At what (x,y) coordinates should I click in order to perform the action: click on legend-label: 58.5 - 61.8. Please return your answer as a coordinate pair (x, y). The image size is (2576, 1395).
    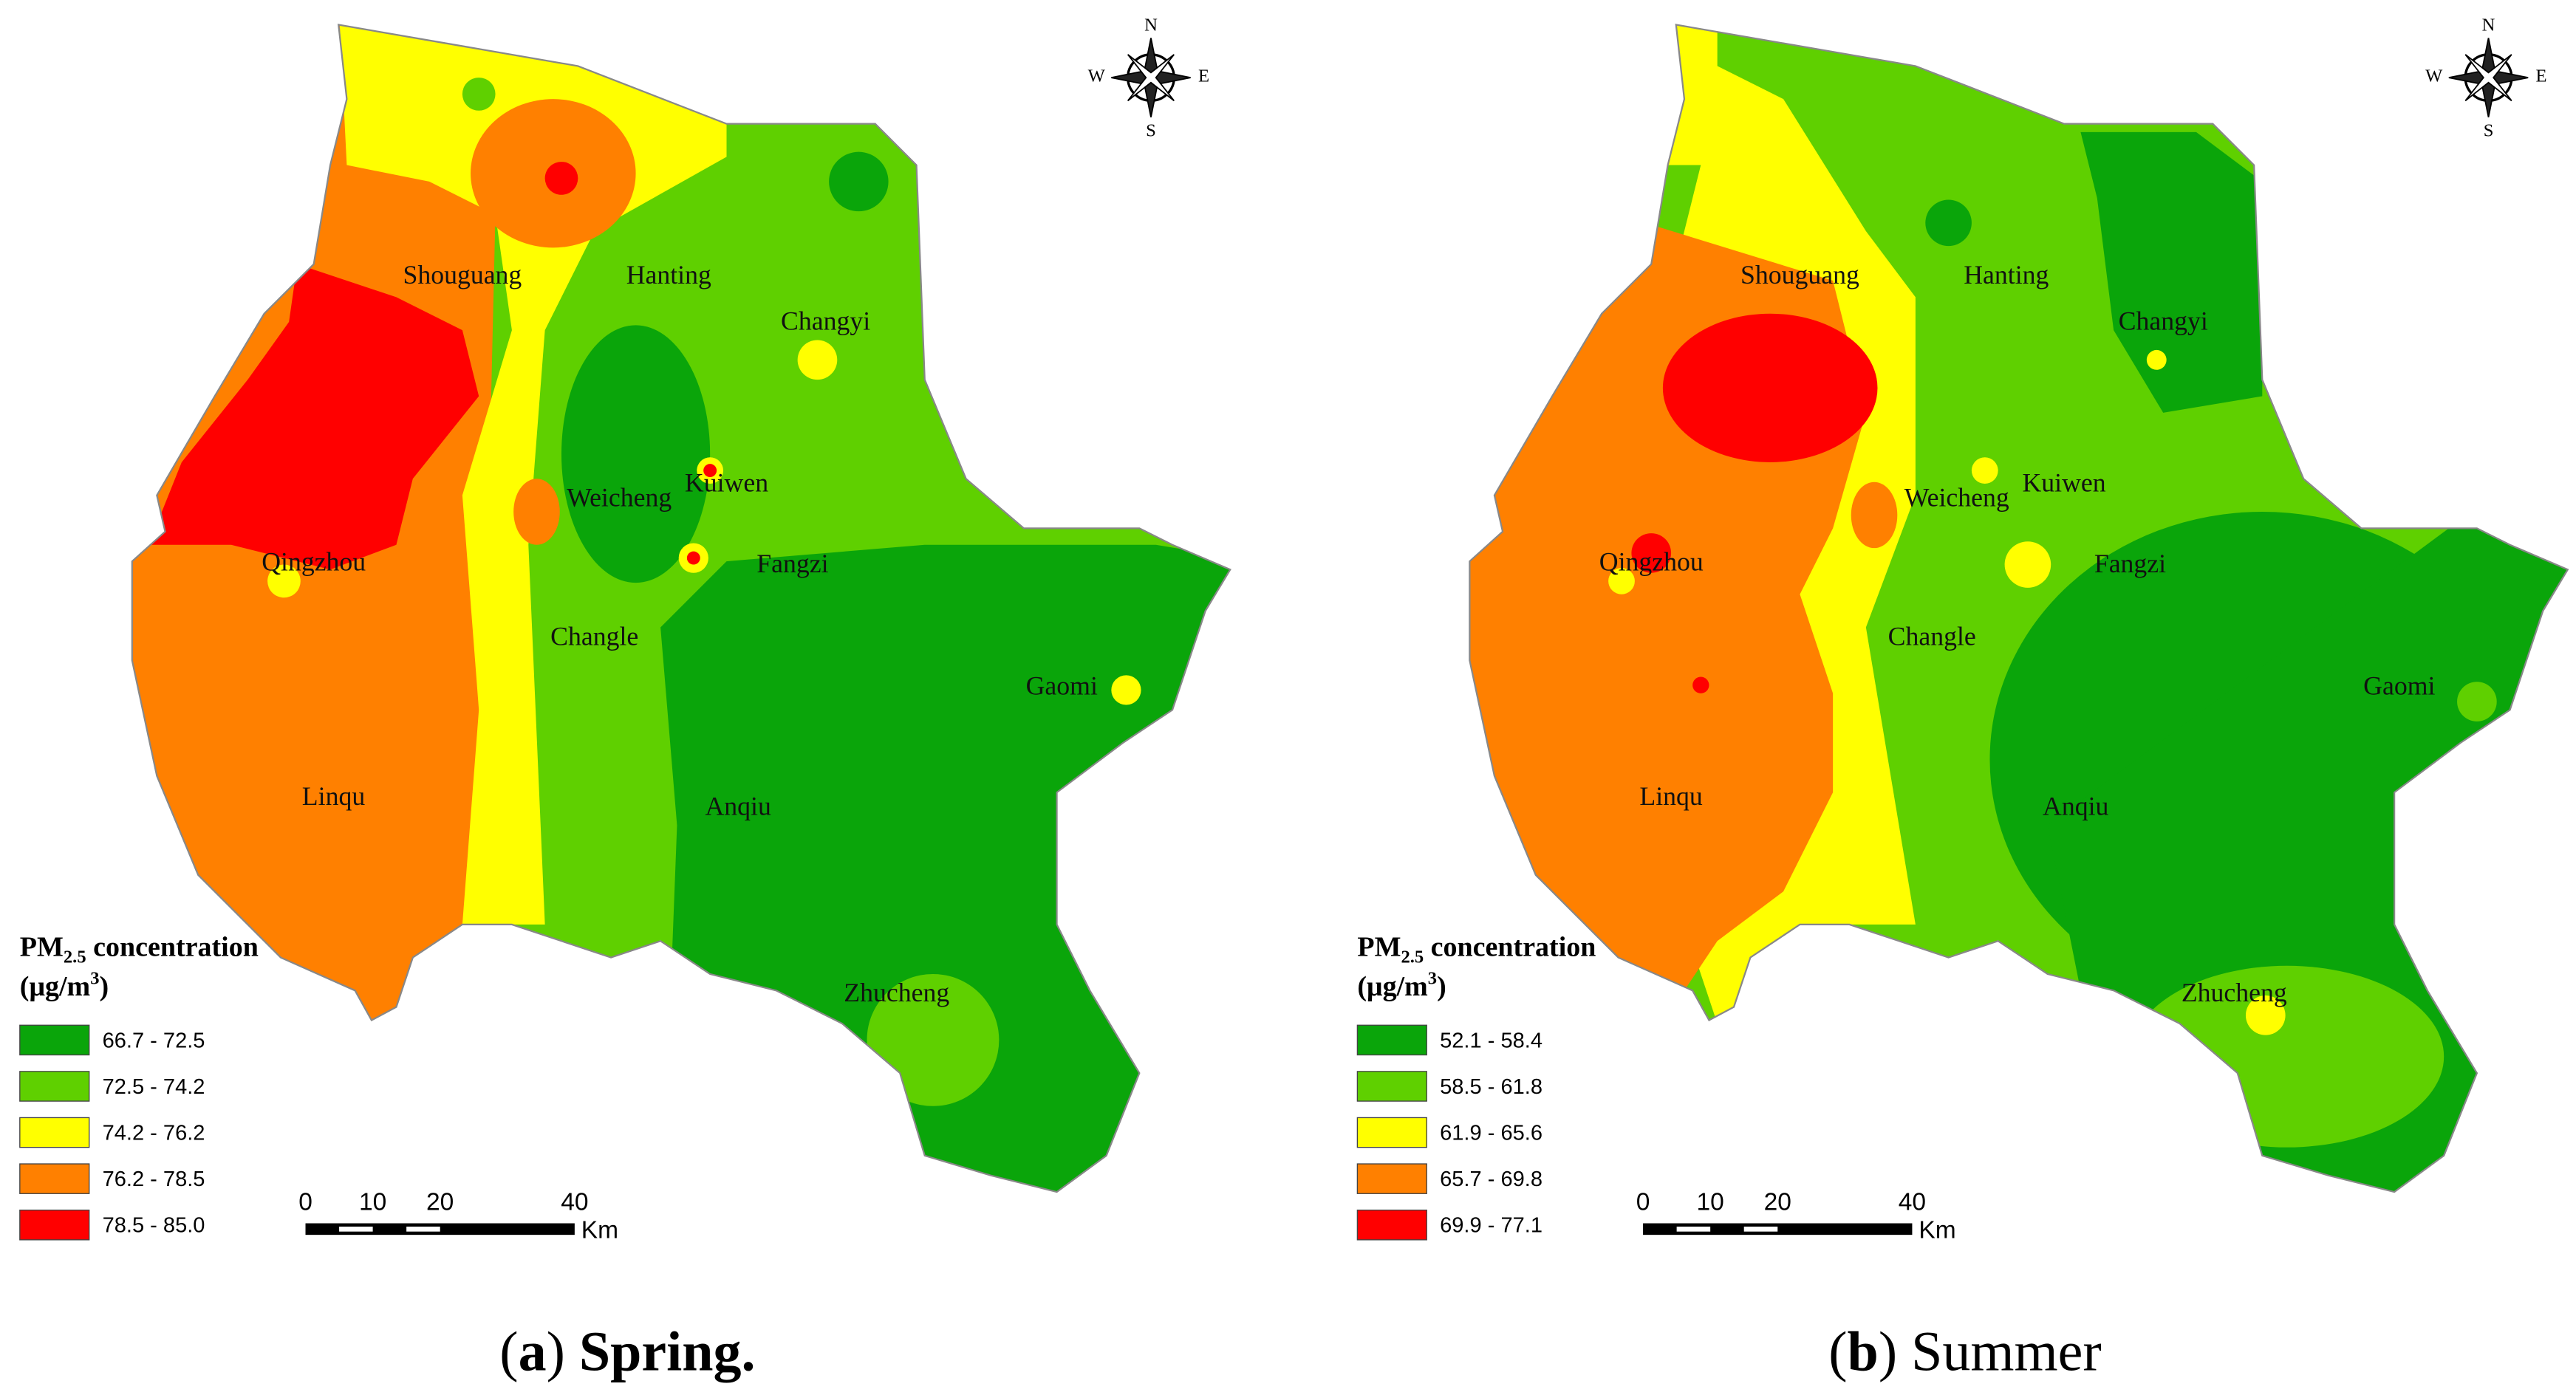
    Looking at the image, I should click on (1491, 1087).